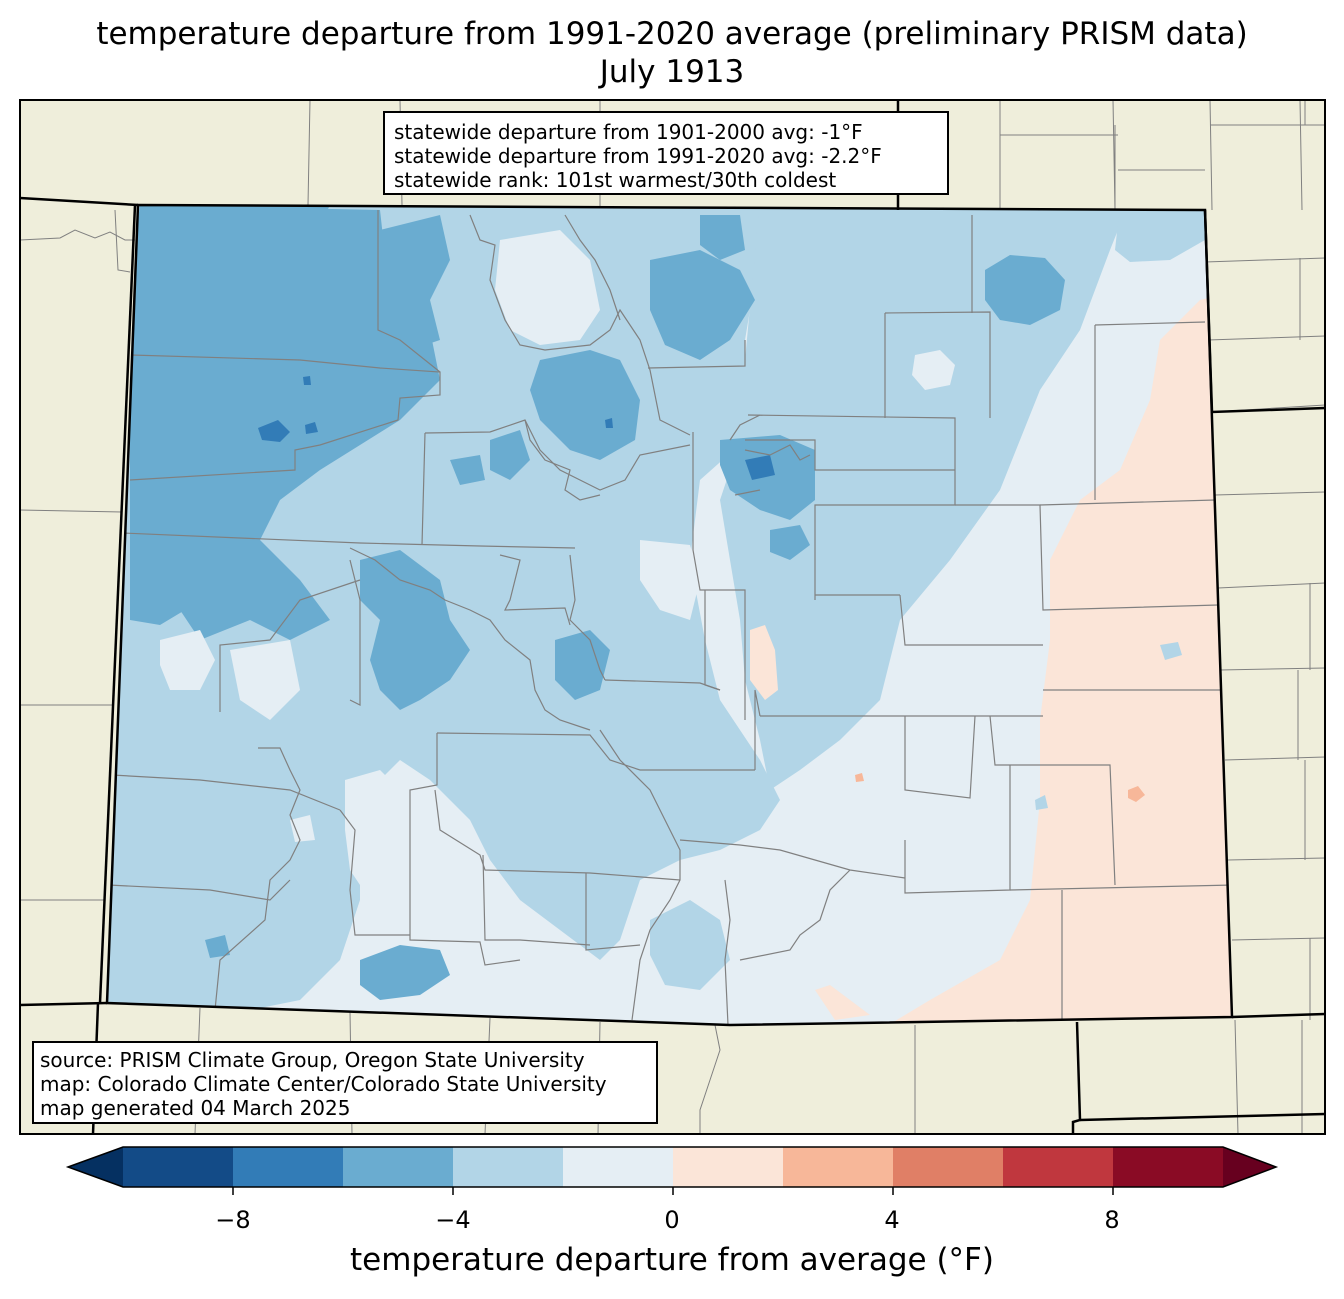 This screenshot has width=1344, height=1299. I want to click on colorbar-outline, so click(672, 1167).